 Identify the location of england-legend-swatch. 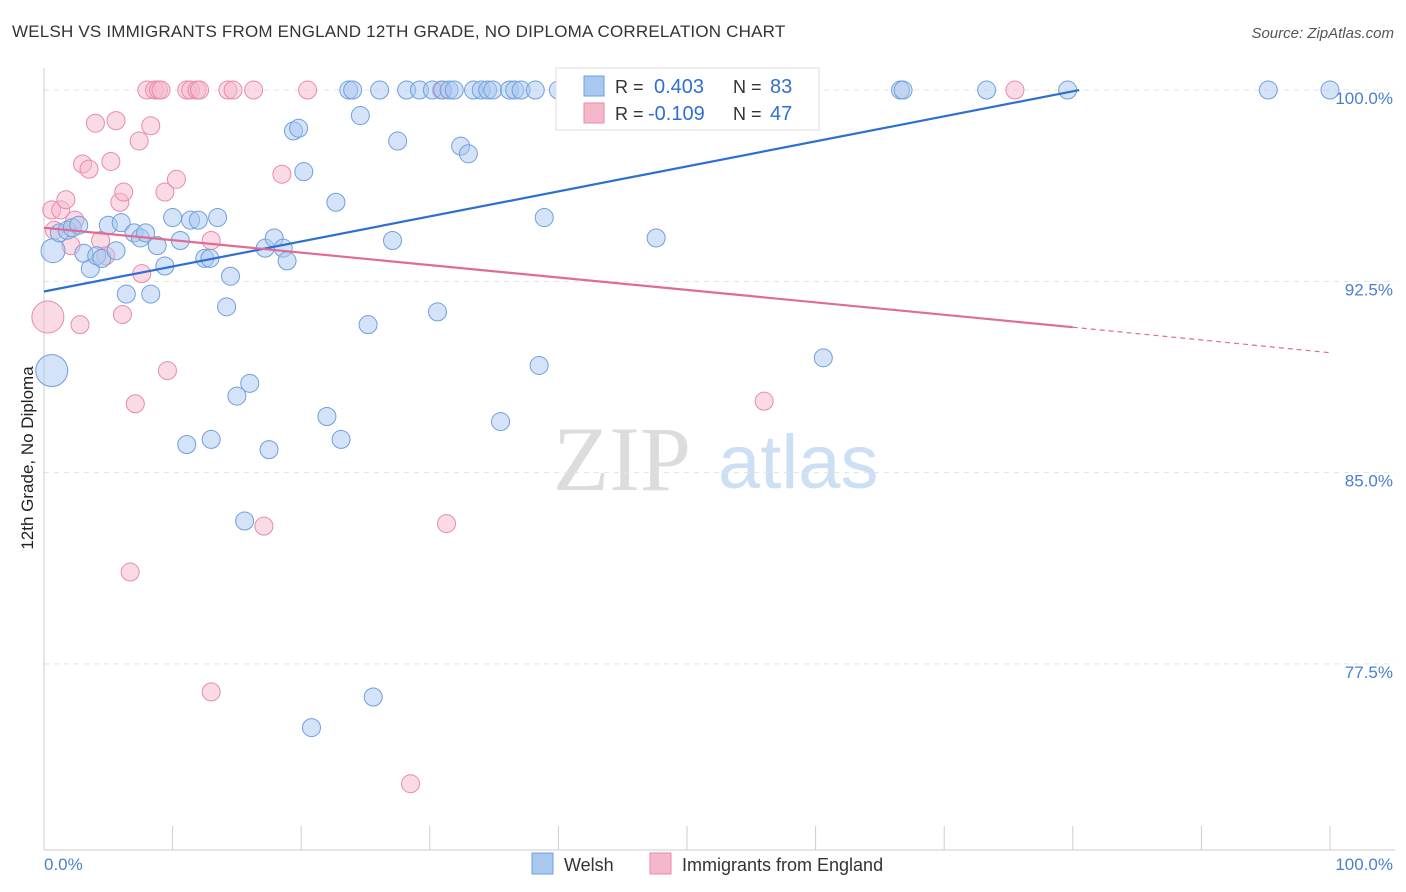
(594, 113).